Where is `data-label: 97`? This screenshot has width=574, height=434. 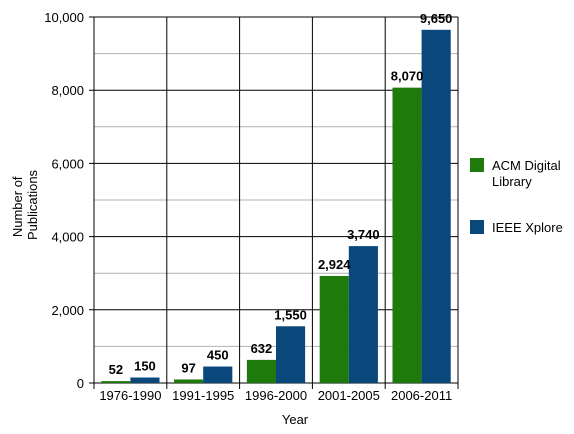 data-label: 97 is located at coordinates (188, 367).